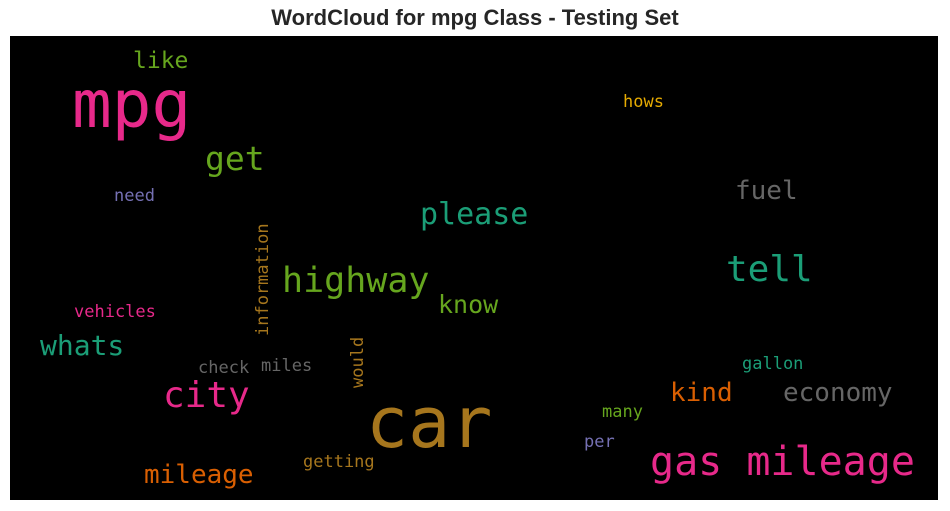 This screenshot has height=511, width=950. I want to click on word-city: city, so click(206, 395).